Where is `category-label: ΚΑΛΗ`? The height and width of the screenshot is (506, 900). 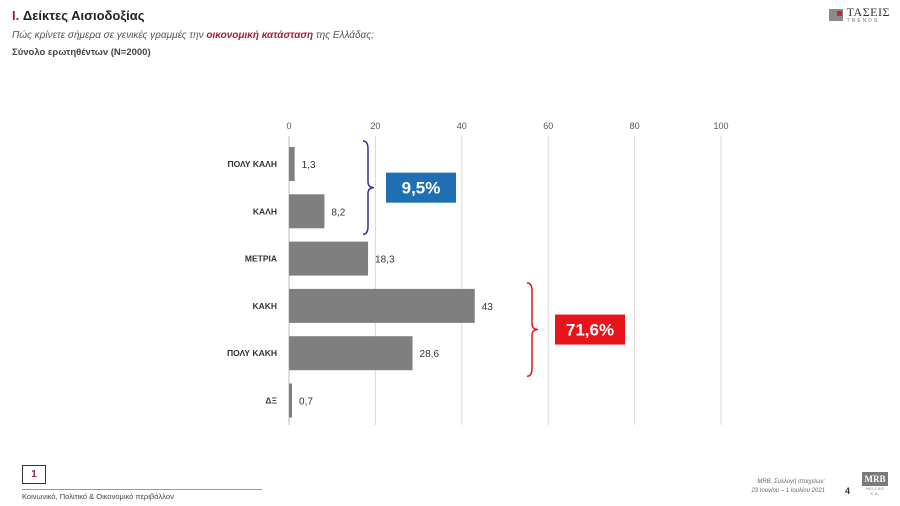
category-label: ΚΑΛΗ is located at coordinates (265, 211).